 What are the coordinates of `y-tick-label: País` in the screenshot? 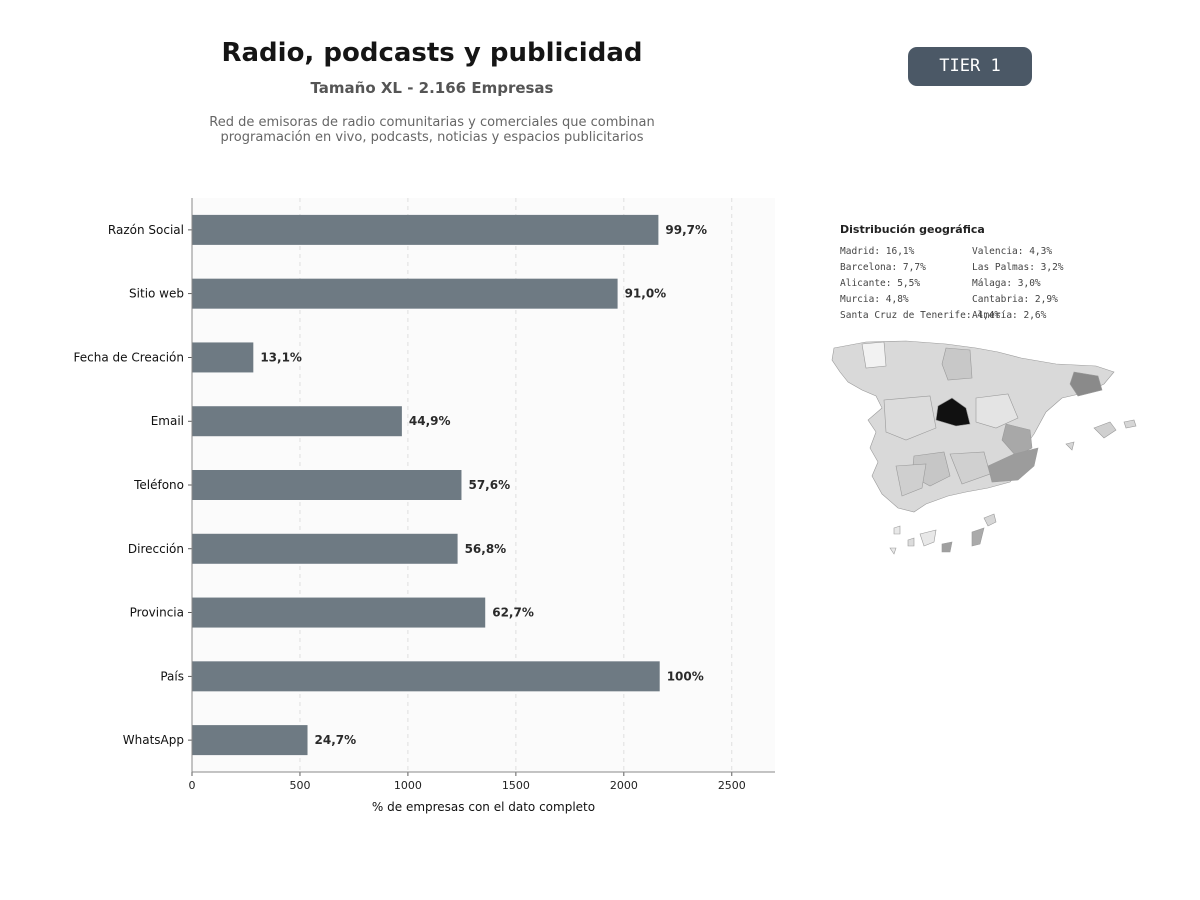 It's located at (172, 676).